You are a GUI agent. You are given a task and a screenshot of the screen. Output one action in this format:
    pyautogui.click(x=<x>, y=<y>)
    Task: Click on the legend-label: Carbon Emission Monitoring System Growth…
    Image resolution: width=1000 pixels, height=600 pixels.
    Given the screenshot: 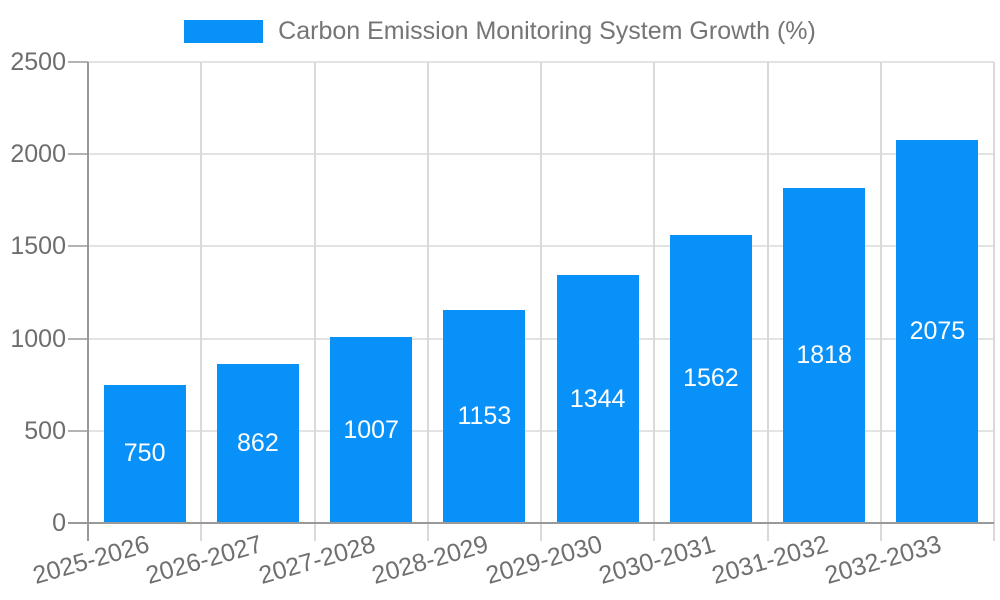 What is the action you would take?
    pyautogui.click(x=547, y=31)
    